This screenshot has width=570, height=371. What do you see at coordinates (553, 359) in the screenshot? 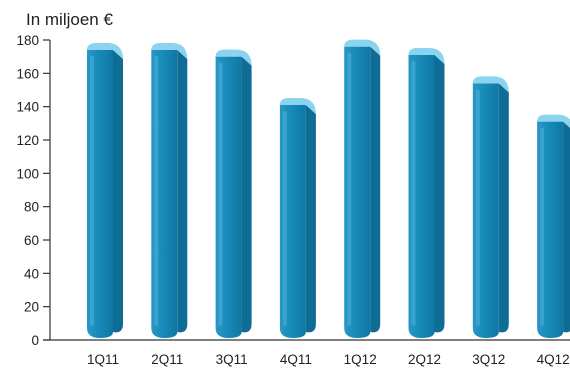
I see `x-category-label: 4Q12` at bounding box center [553, 359].